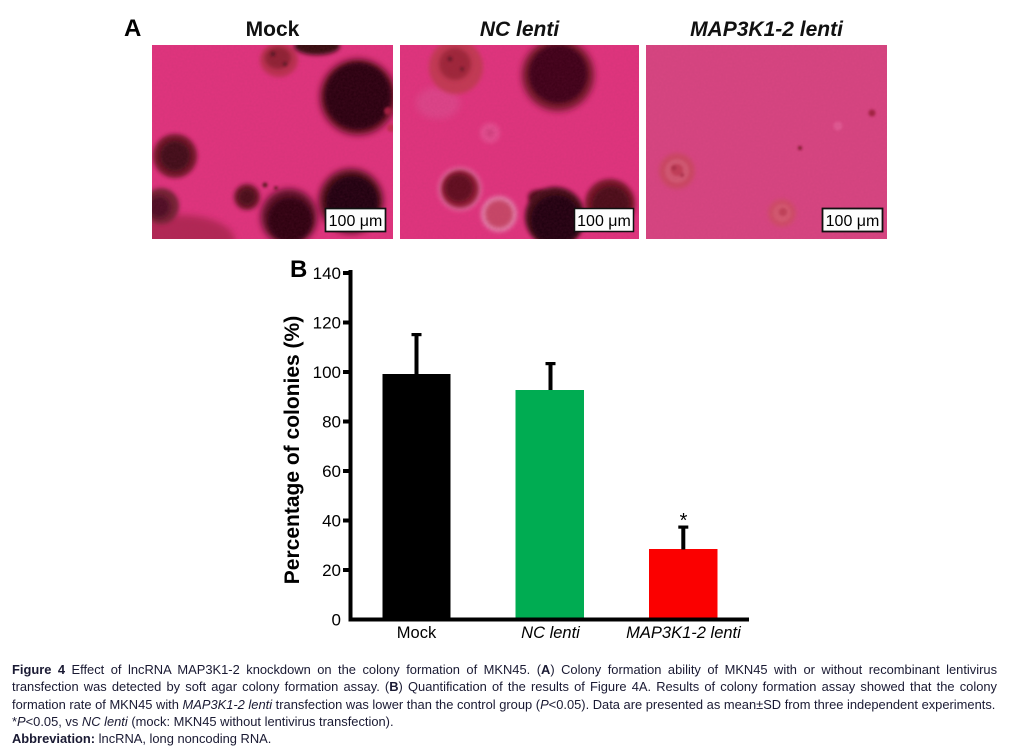 The width and height of the screenshot is (1009, 753). I want to click on svg-text: 80, so click(331, 422).